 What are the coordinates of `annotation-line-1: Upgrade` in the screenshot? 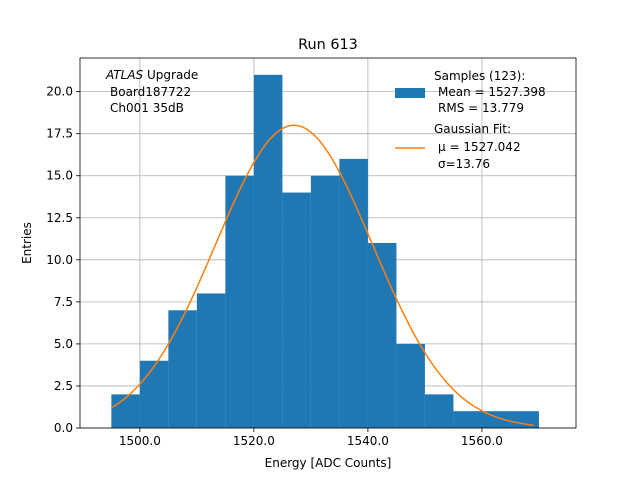 It's located at (170, 75).